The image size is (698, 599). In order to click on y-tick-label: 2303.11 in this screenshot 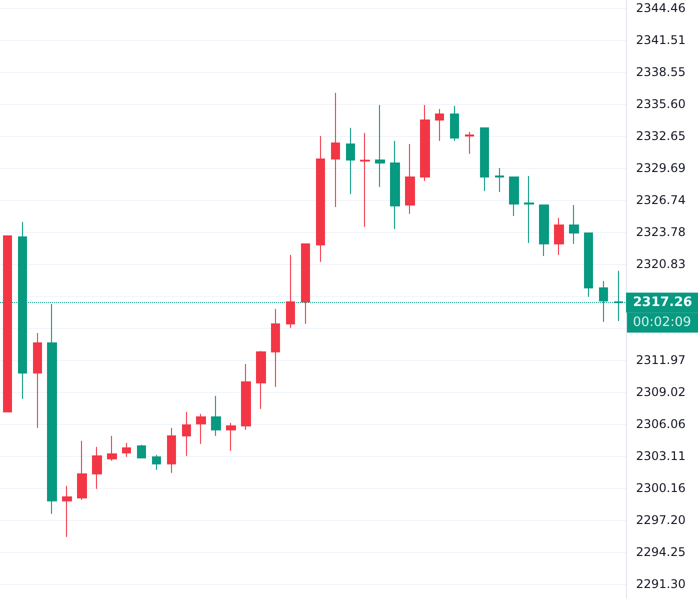, I will do `click(661, 455)`.